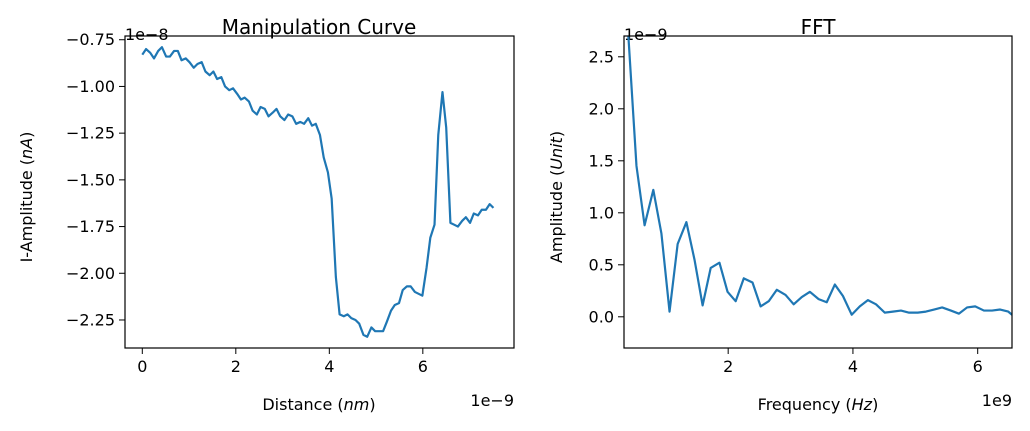 This screenshot has width=1030, height=431. What do you see at coordinates (601, 160) in the screenshot?
I see `y-tick-label: 1.5` at bounding box center [601, 160].